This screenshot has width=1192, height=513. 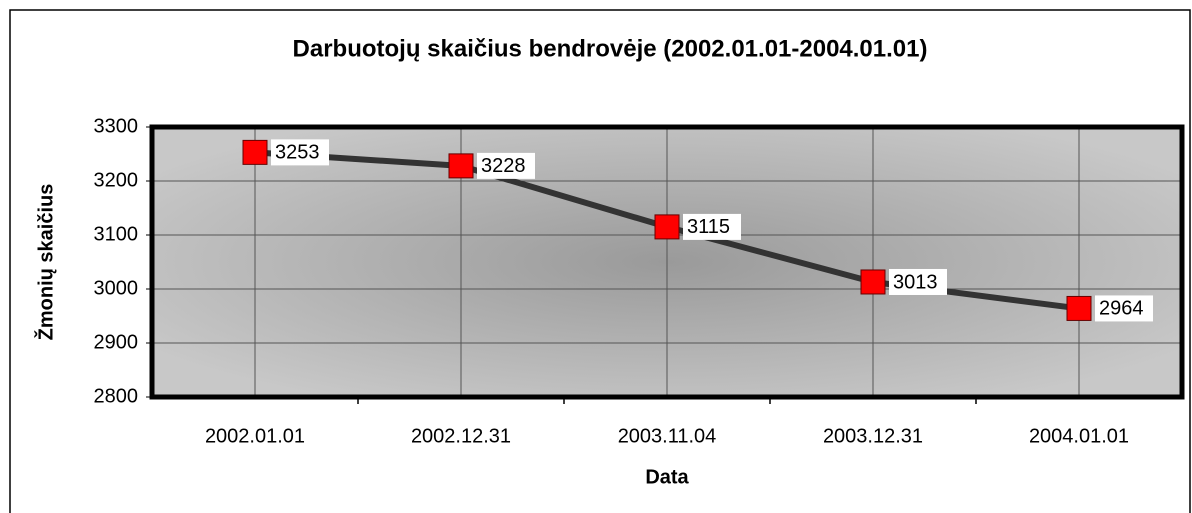 I want to click on data-label: 2964, so click(x=1121, y=309).